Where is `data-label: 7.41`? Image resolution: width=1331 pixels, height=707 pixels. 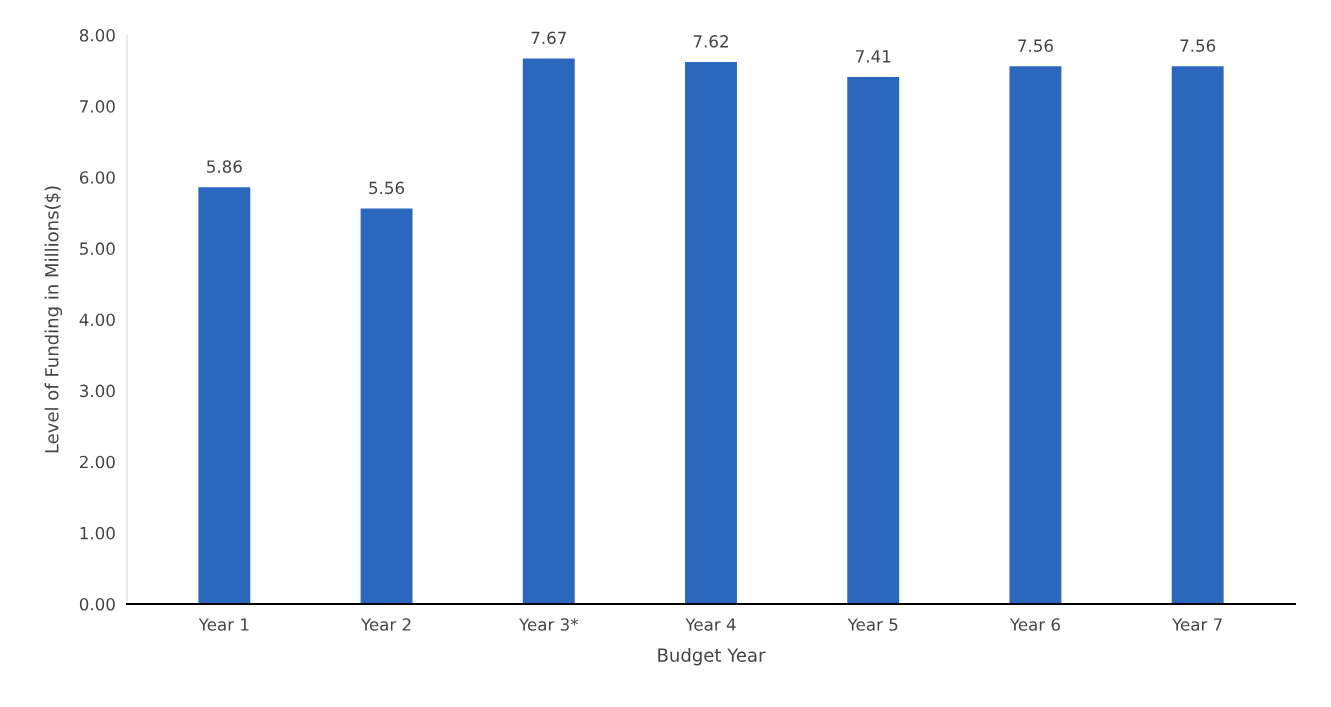 data-label: 7.41 is located at coordinates (873, 56).